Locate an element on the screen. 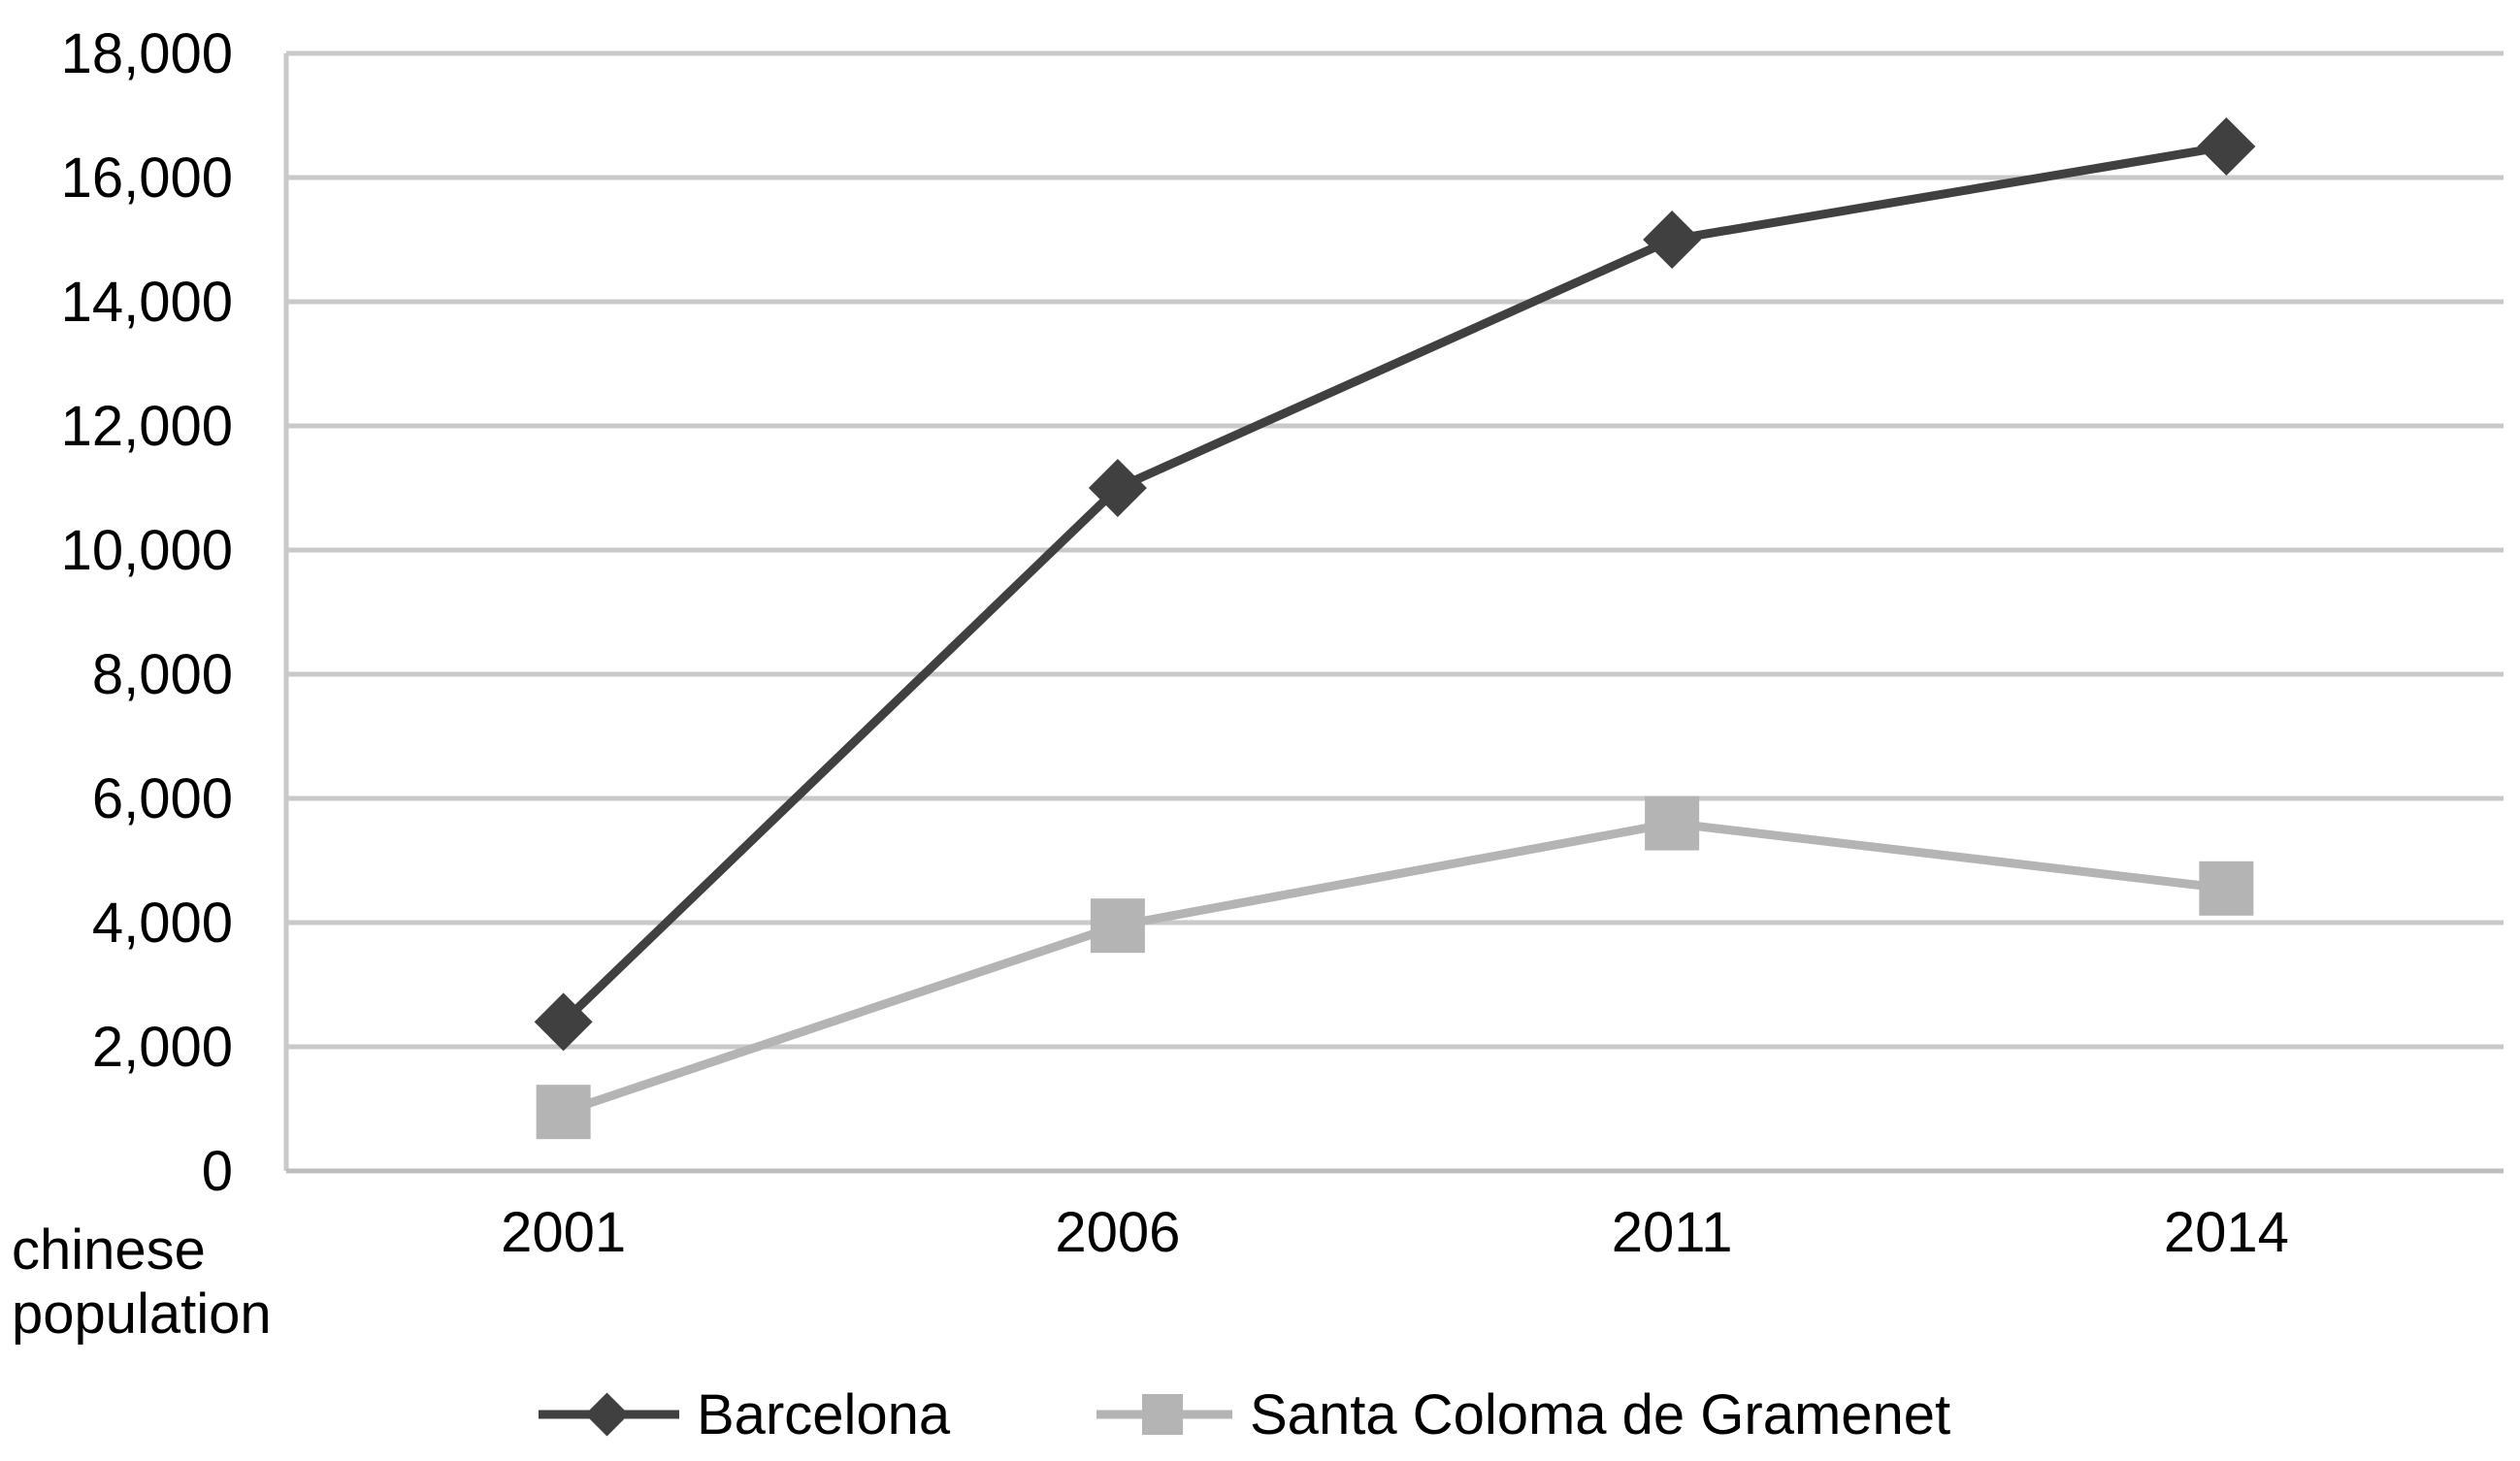 The width and height of the screenshot is (2520, 1461). legend-label-1: Barcelona is located at coordinates (824, 1415).